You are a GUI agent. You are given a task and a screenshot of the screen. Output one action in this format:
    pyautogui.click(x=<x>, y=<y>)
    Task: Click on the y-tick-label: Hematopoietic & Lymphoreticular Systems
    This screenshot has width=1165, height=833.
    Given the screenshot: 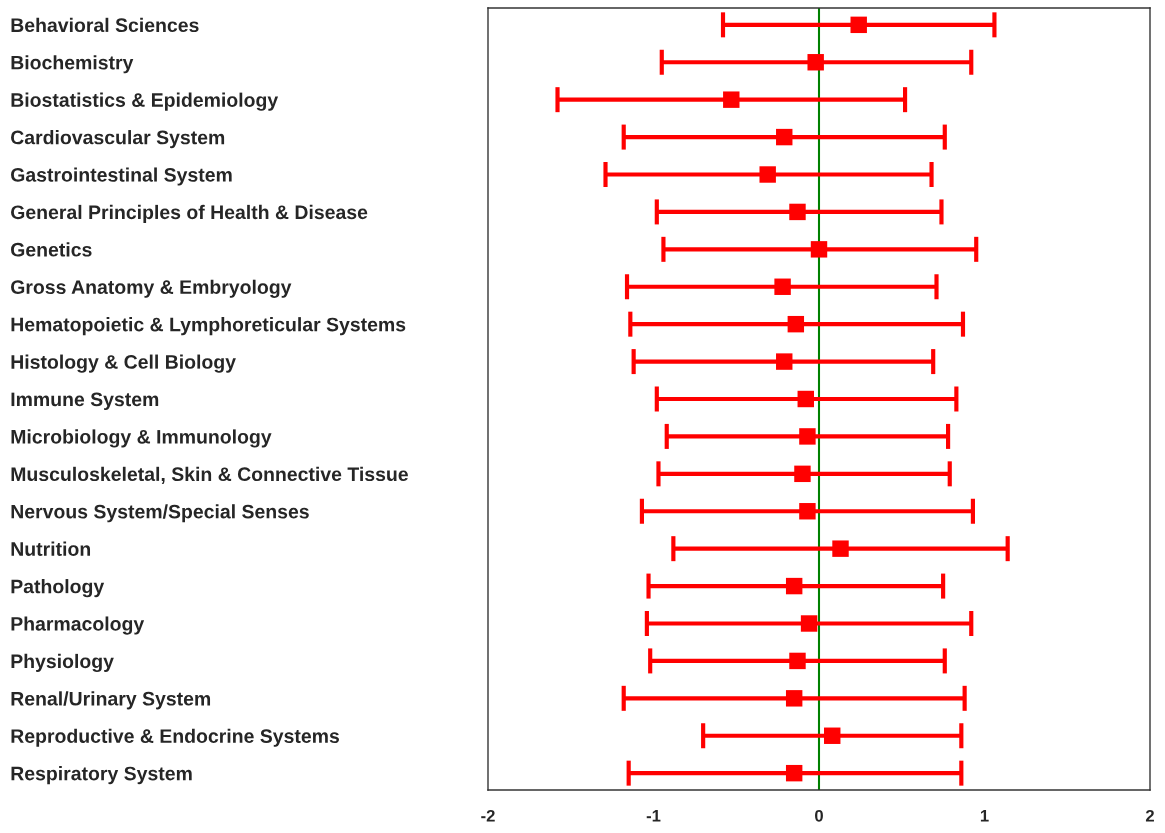 What is the action you would take?
    pyautogui.click(x=208, y=326)
    